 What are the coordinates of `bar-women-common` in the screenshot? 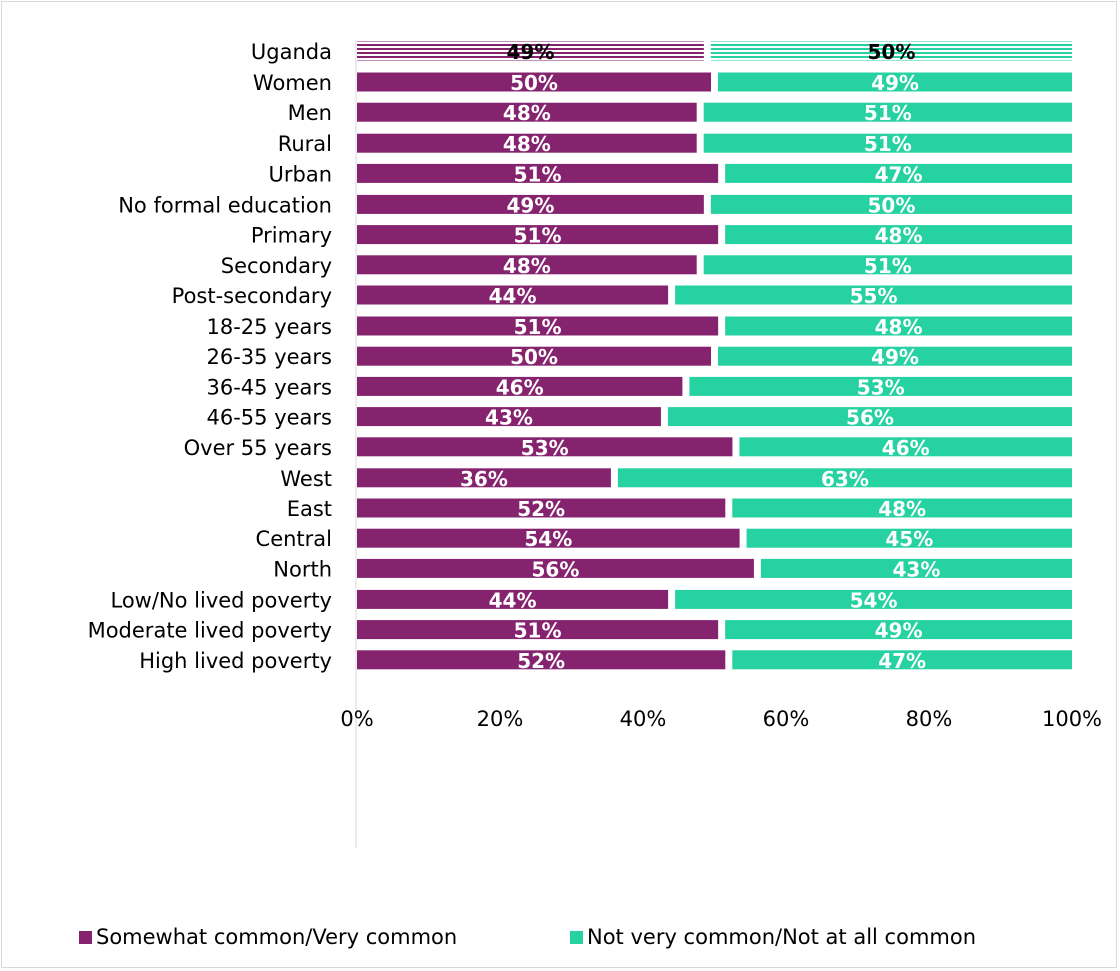 It's located at (534, 82).